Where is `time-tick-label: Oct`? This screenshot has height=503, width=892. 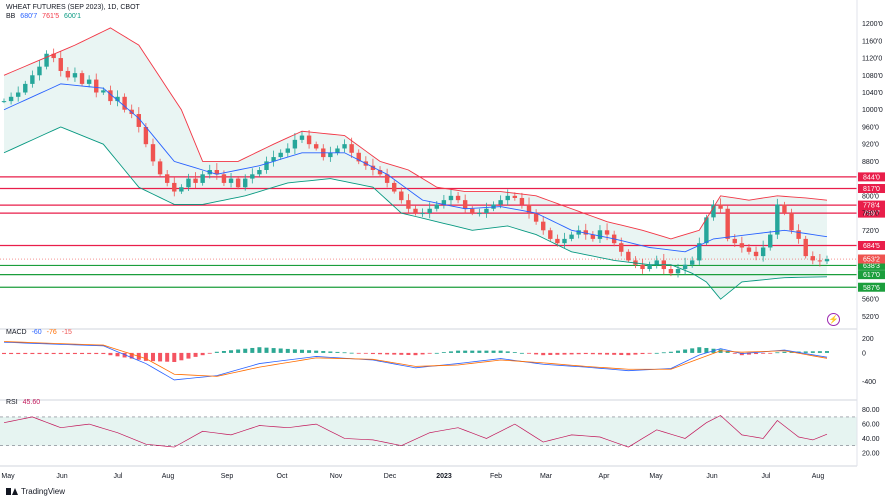
time-tick-label: Oct is located at coordinates (282, 476).